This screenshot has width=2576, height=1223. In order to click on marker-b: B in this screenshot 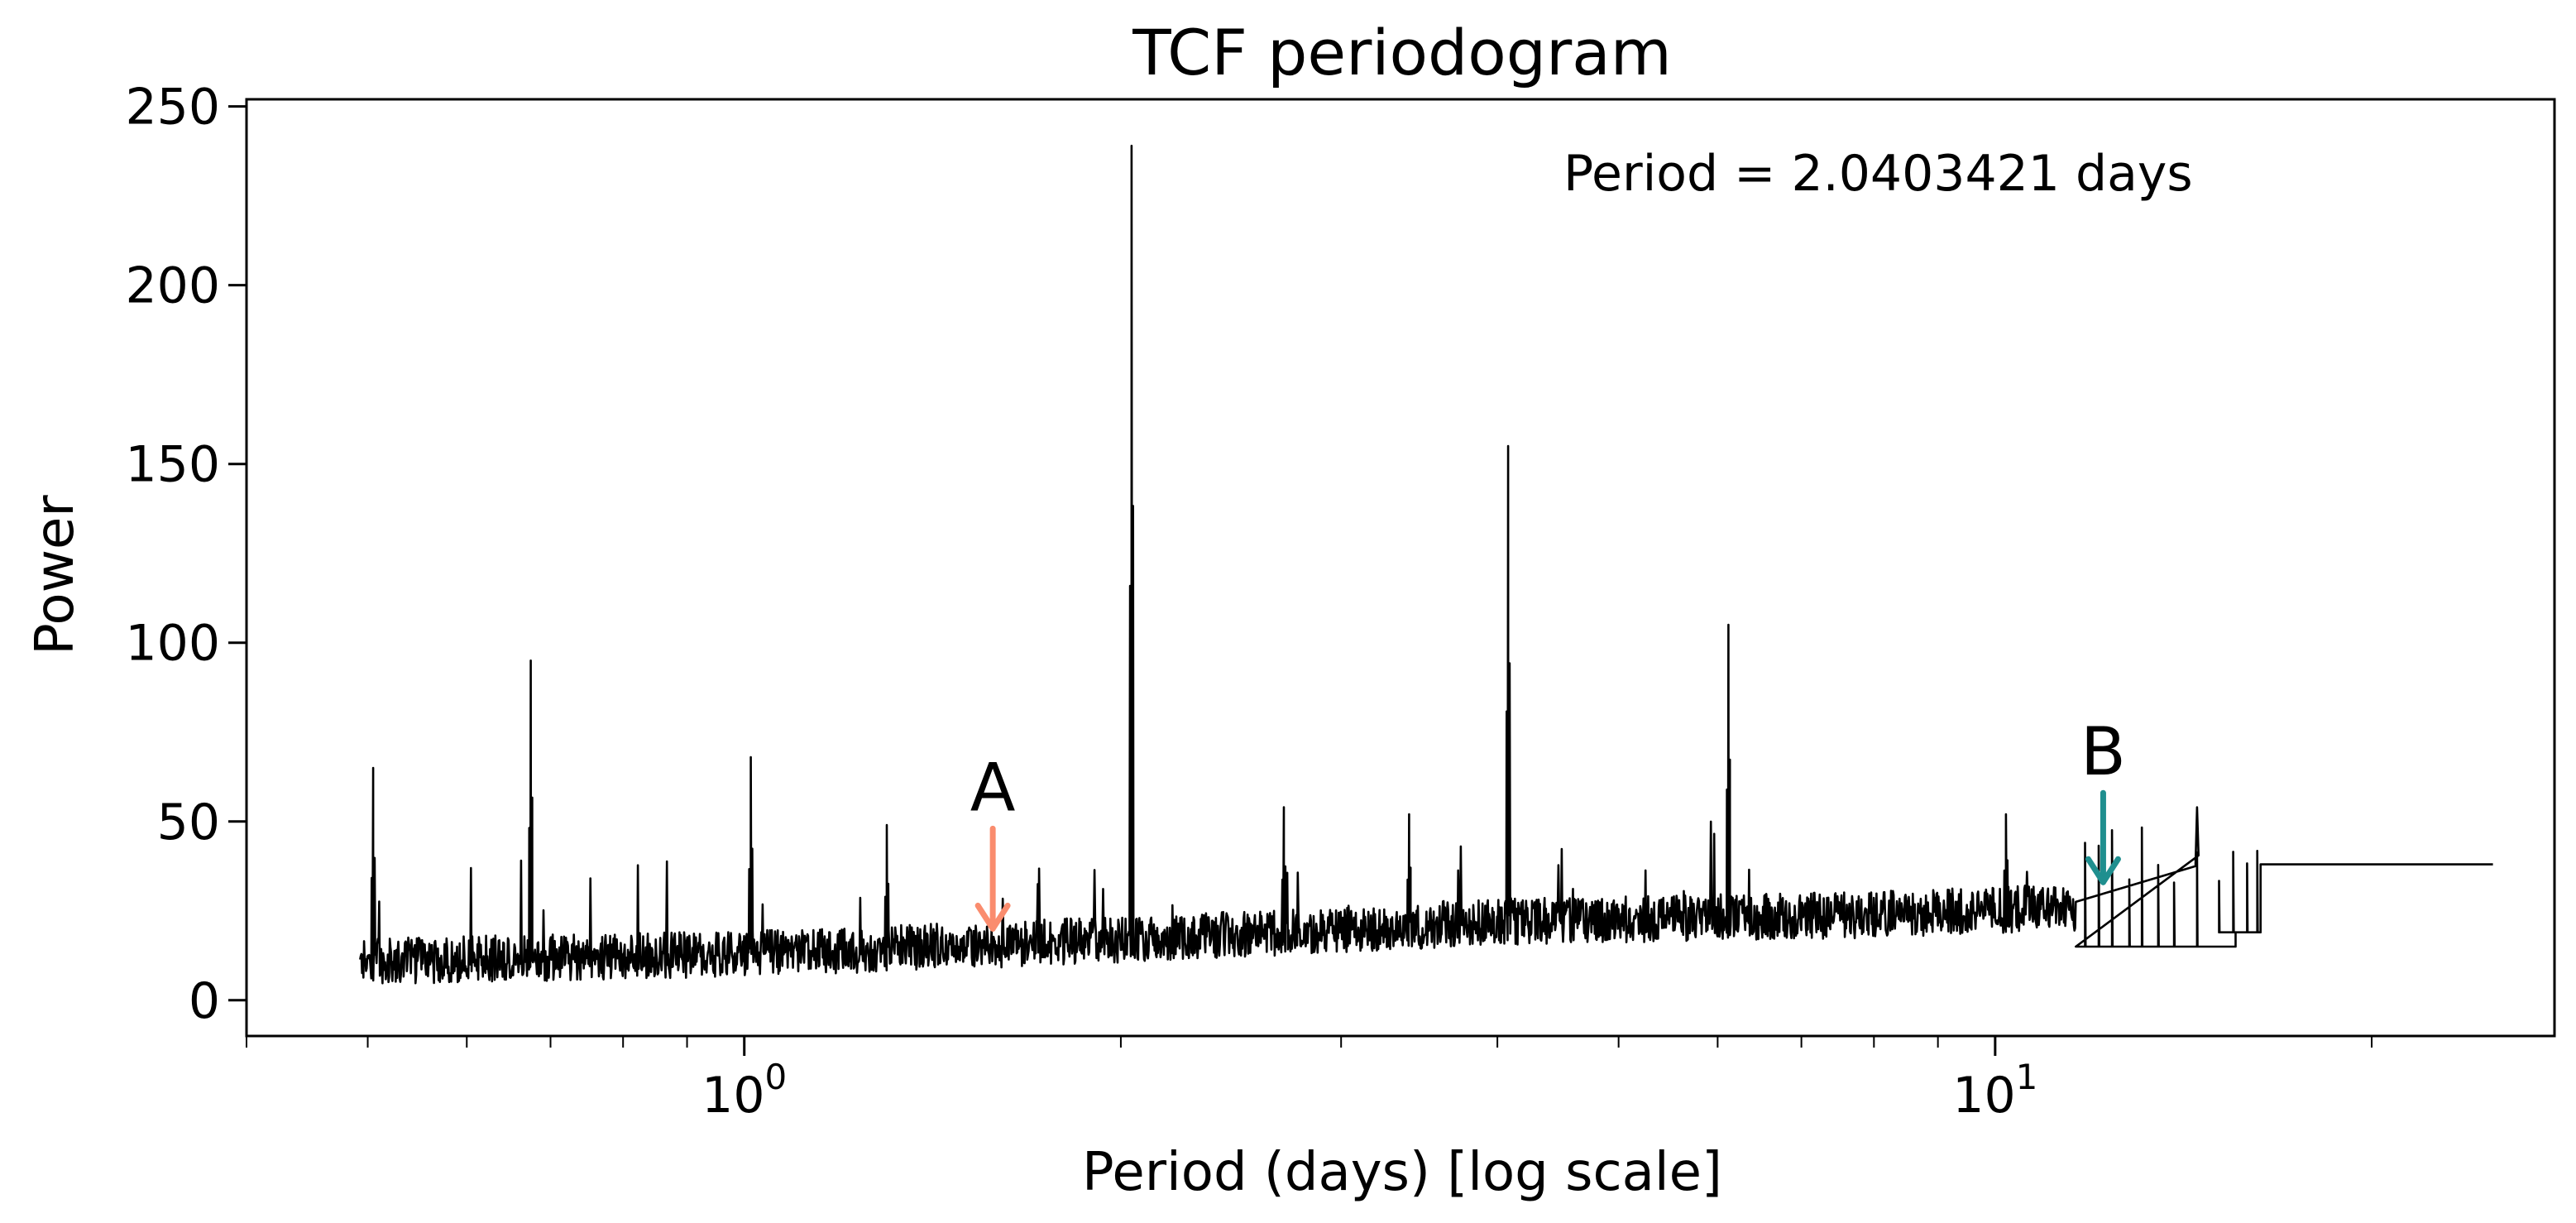, I will do `click(2103, 799)`.